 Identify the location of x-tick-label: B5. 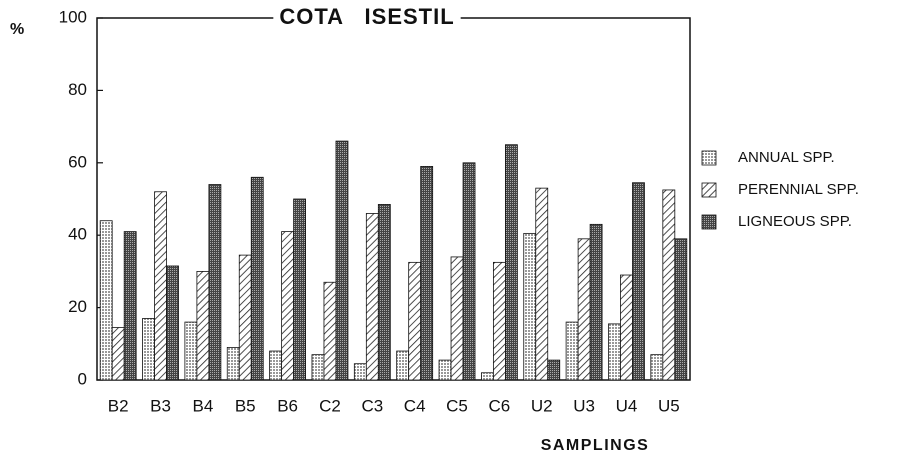
(245, 405).